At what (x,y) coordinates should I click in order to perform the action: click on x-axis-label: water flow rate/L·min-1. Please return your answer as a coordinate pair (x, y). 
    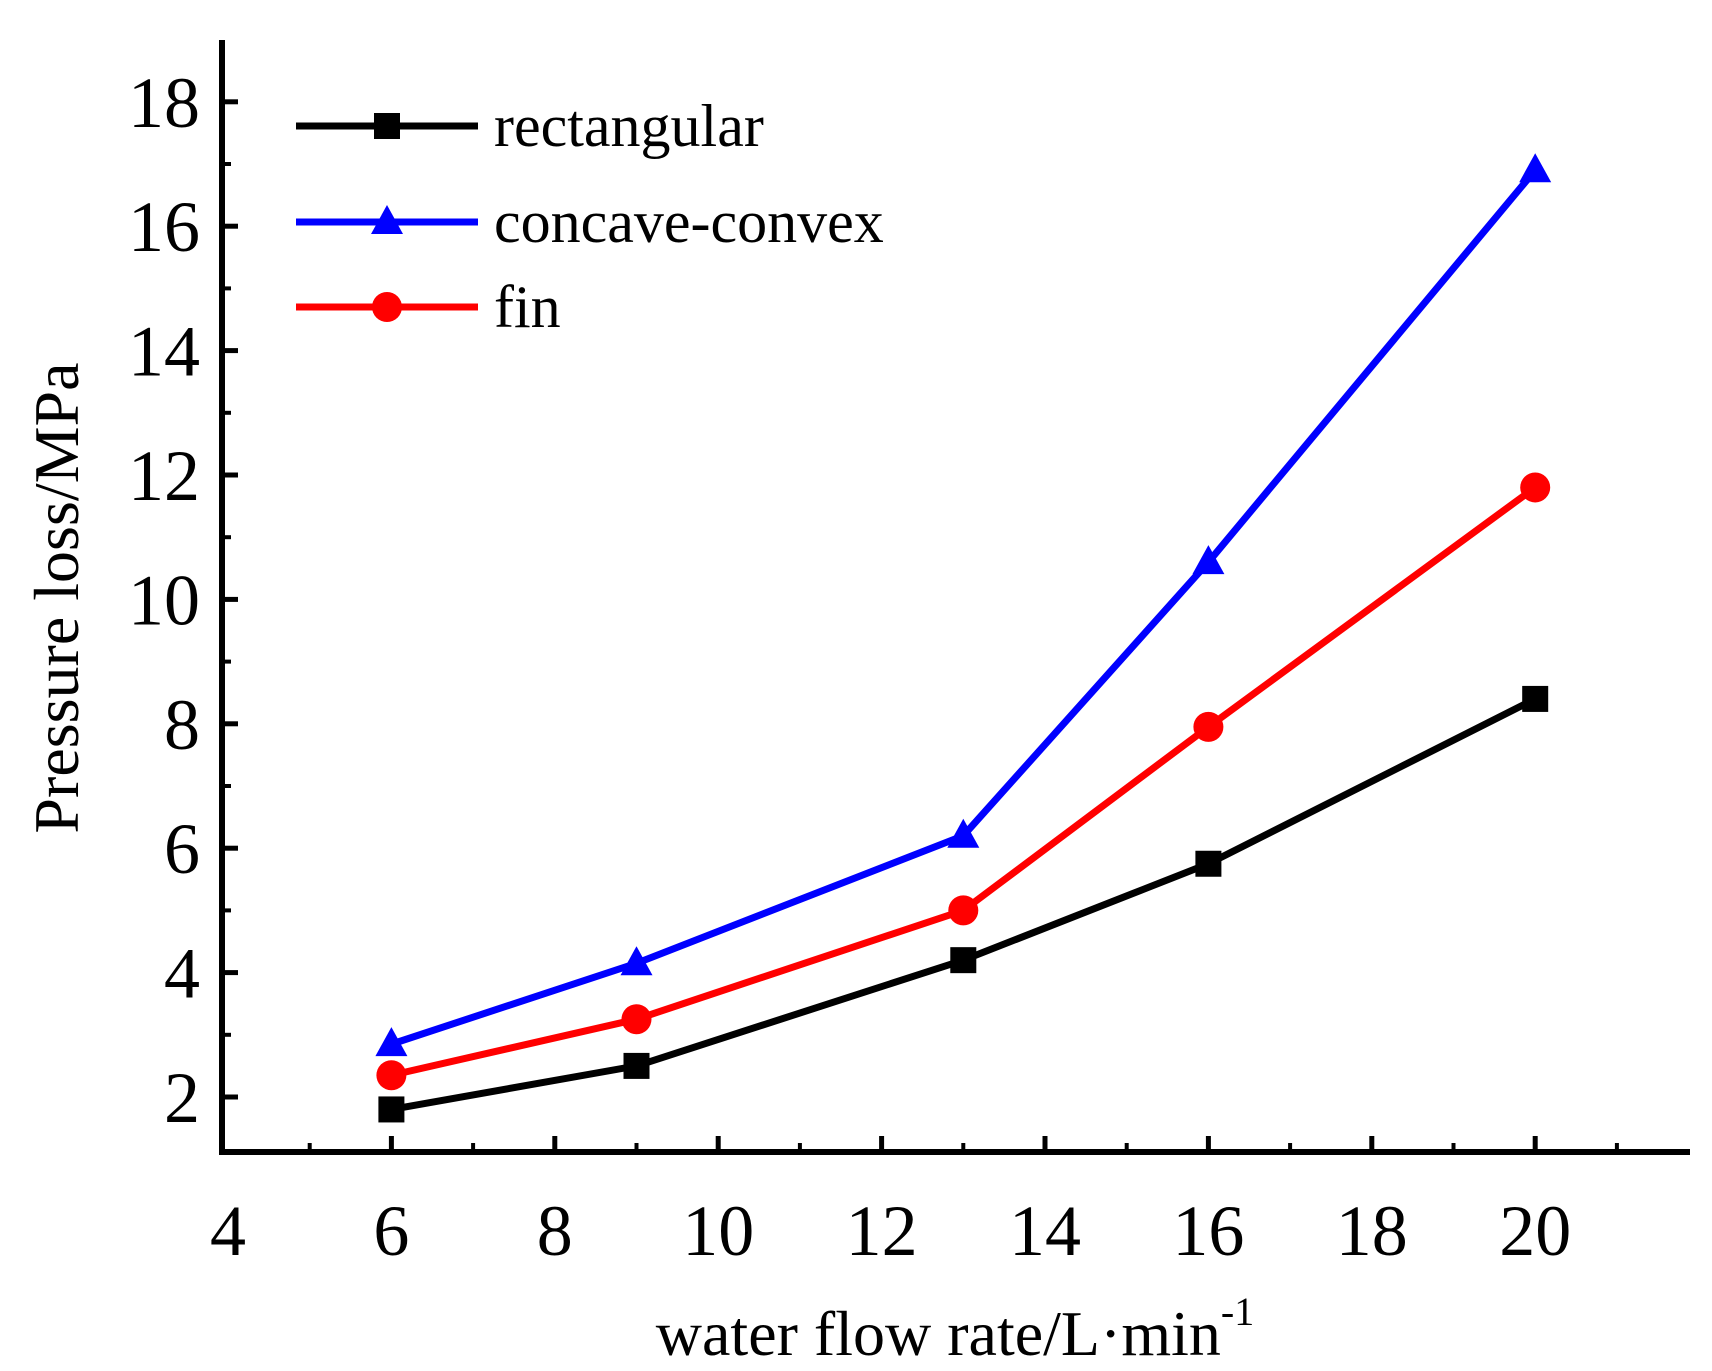
    Looking at the image, I should click on (955, 1329).